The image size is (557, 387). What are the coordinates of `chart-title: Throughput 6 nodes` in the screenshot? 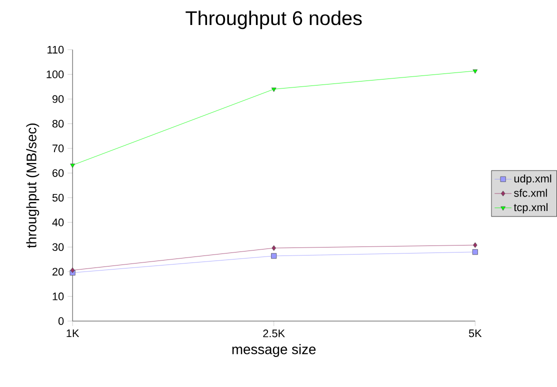 It's located at (274, 20).